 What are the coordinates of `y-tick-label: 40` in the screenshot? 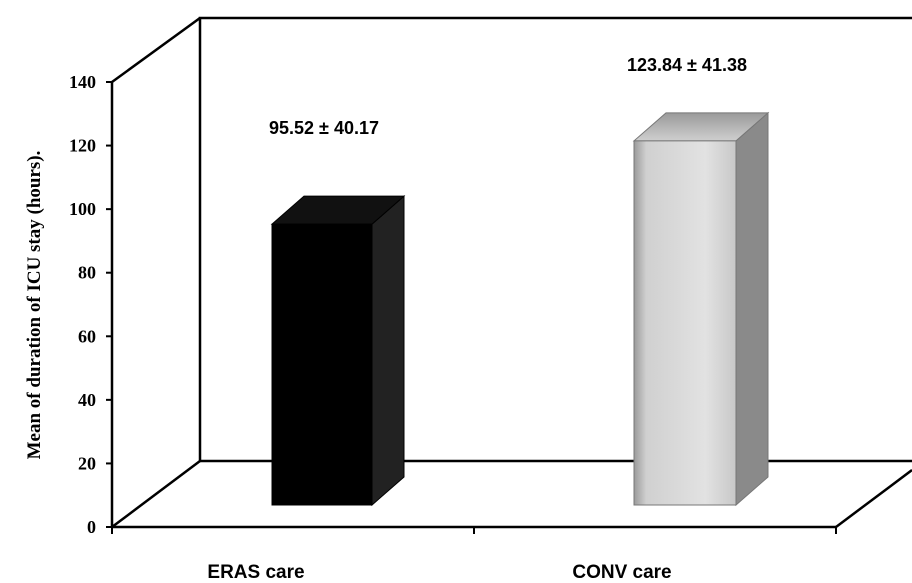 It's located at (87, 400).